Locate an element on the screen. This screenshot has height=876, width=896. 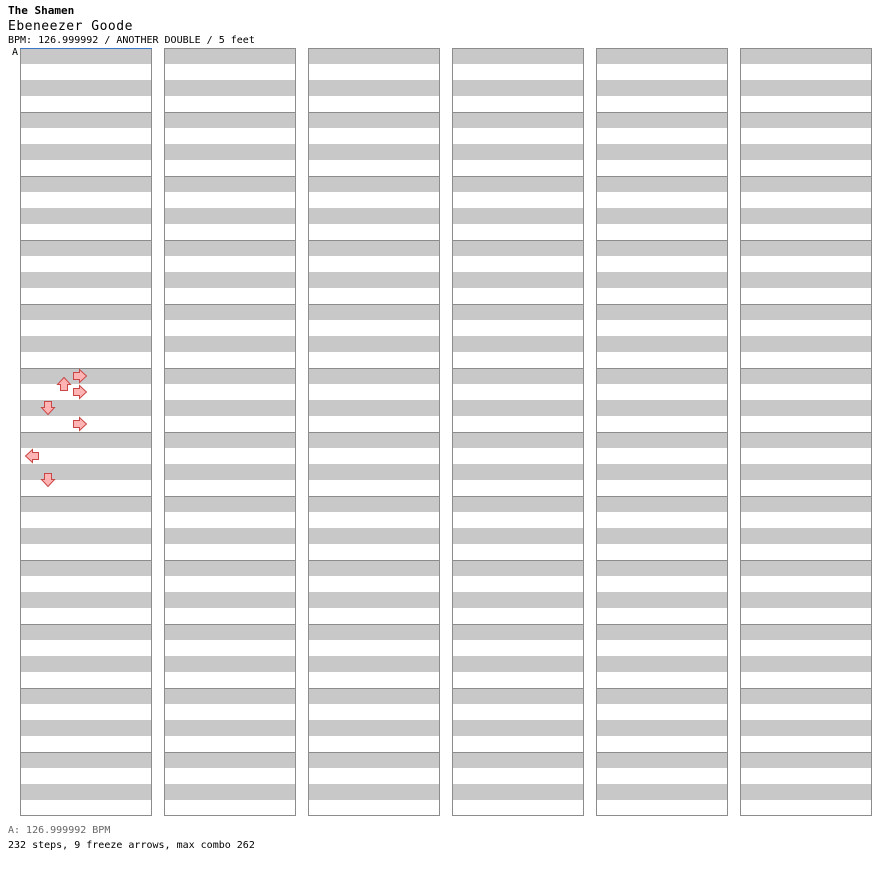
section-label: A is located at coordinates (15, 52).